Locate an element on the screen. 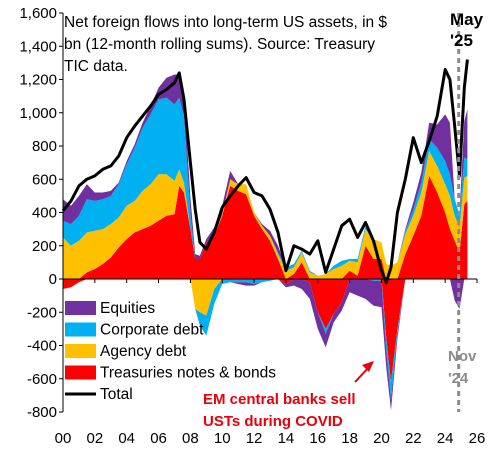  legend-swatch-equities is located at coordinates (80, 308).